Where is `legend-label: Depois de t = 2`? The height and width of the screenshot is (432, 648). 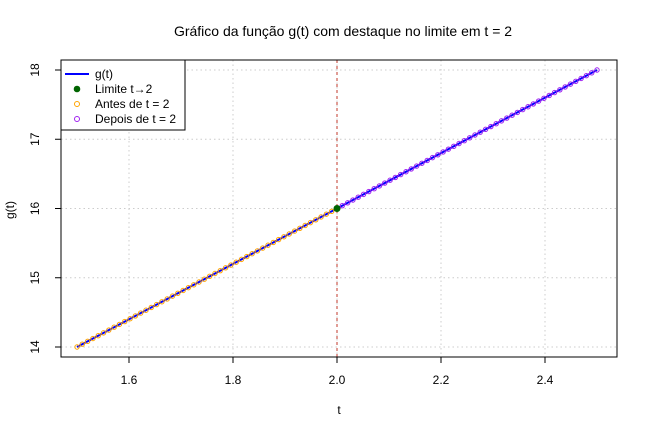
legend-label: Depois de t = 2 is located at coordinates (135, 119).